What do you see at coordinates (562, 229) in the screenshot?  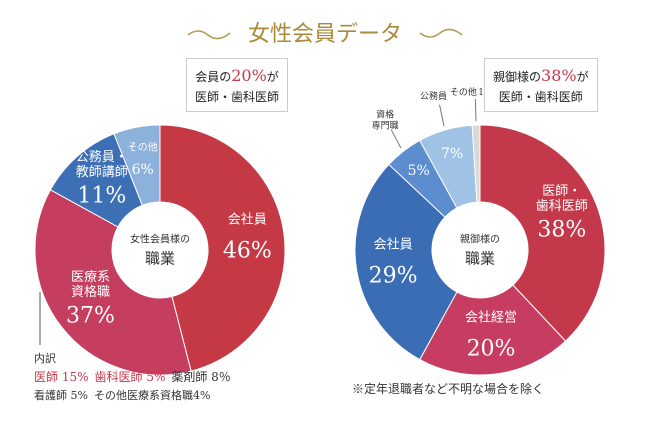 I see `slice-value: 38%` at bounding box center [562, 229].